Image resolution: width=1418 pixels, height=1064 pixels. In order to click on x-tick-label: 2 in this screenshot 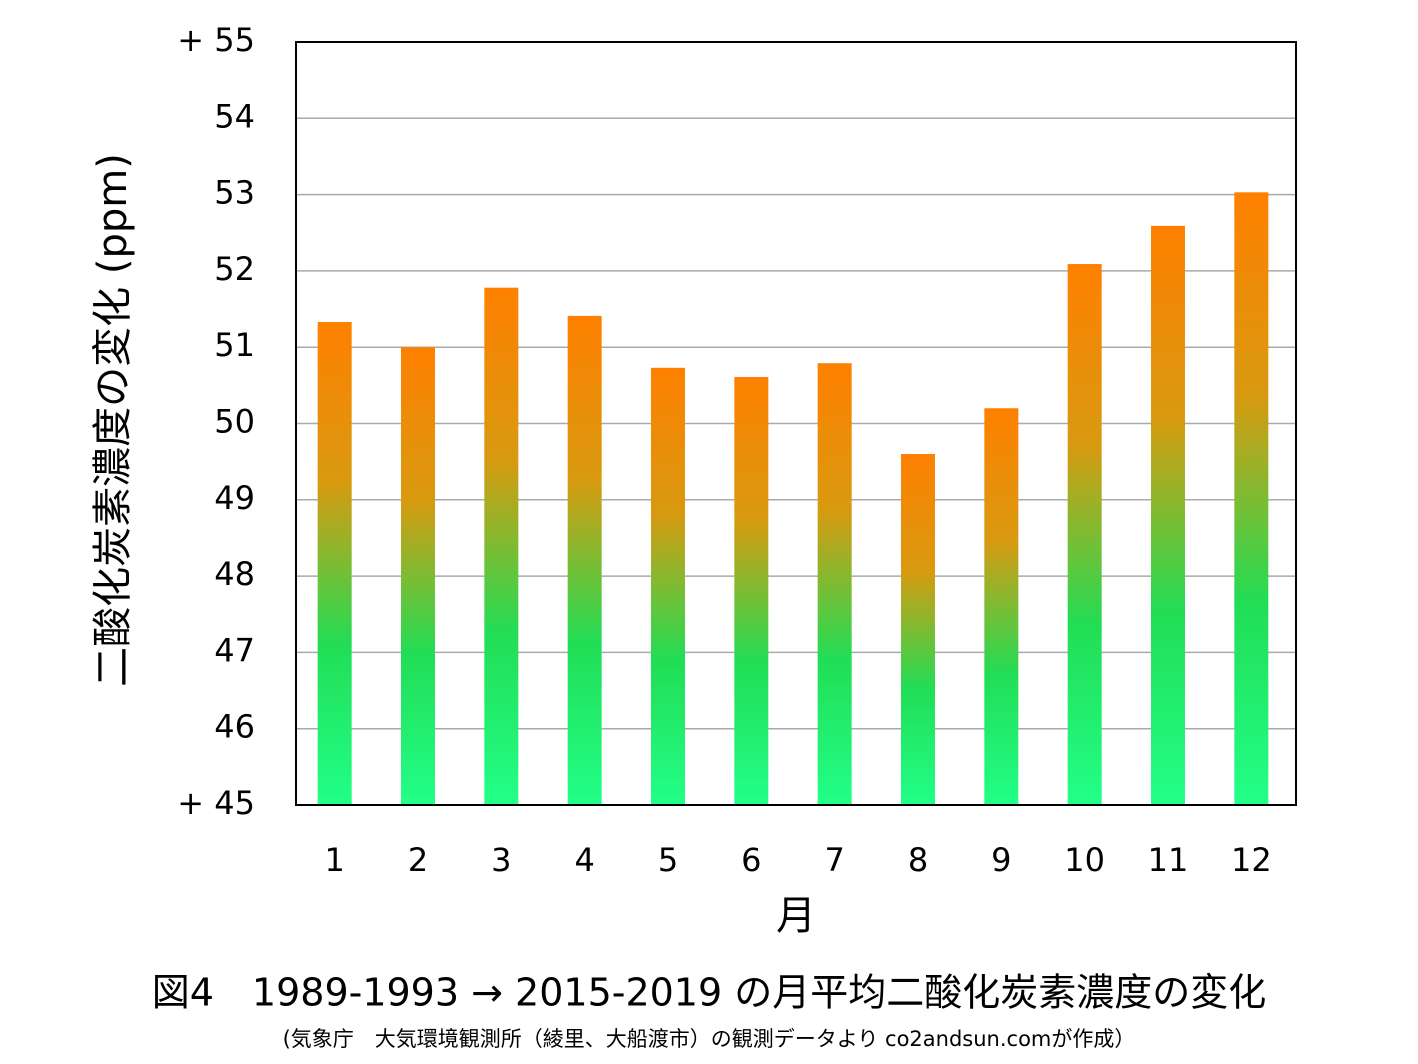, I will do `click(418, 860)`.